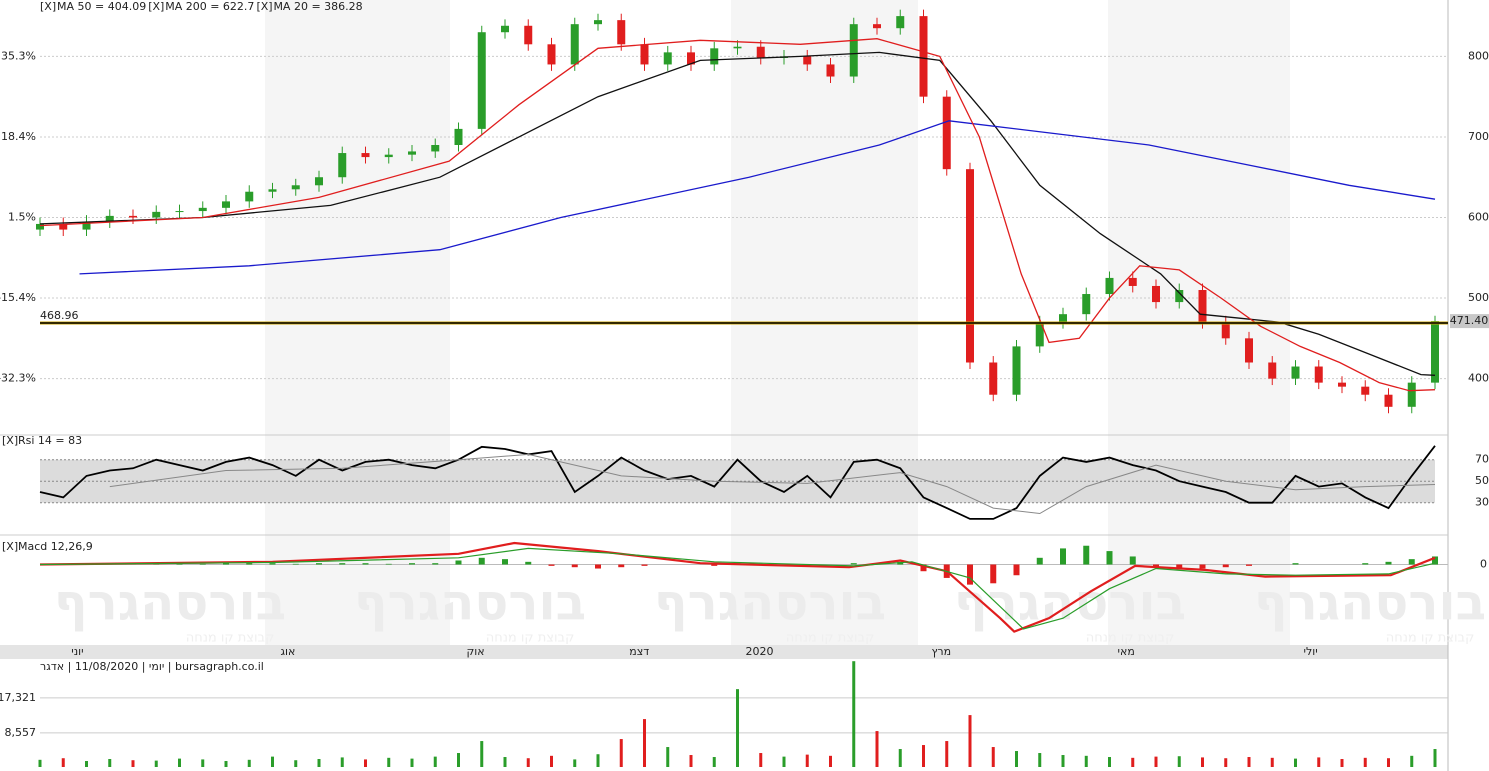 The image size is (1489, 771). What do you see at coordinates (59, 315) in the screenshot?
I see `h-line-label: 468.96` at bounding box center [59, 315].